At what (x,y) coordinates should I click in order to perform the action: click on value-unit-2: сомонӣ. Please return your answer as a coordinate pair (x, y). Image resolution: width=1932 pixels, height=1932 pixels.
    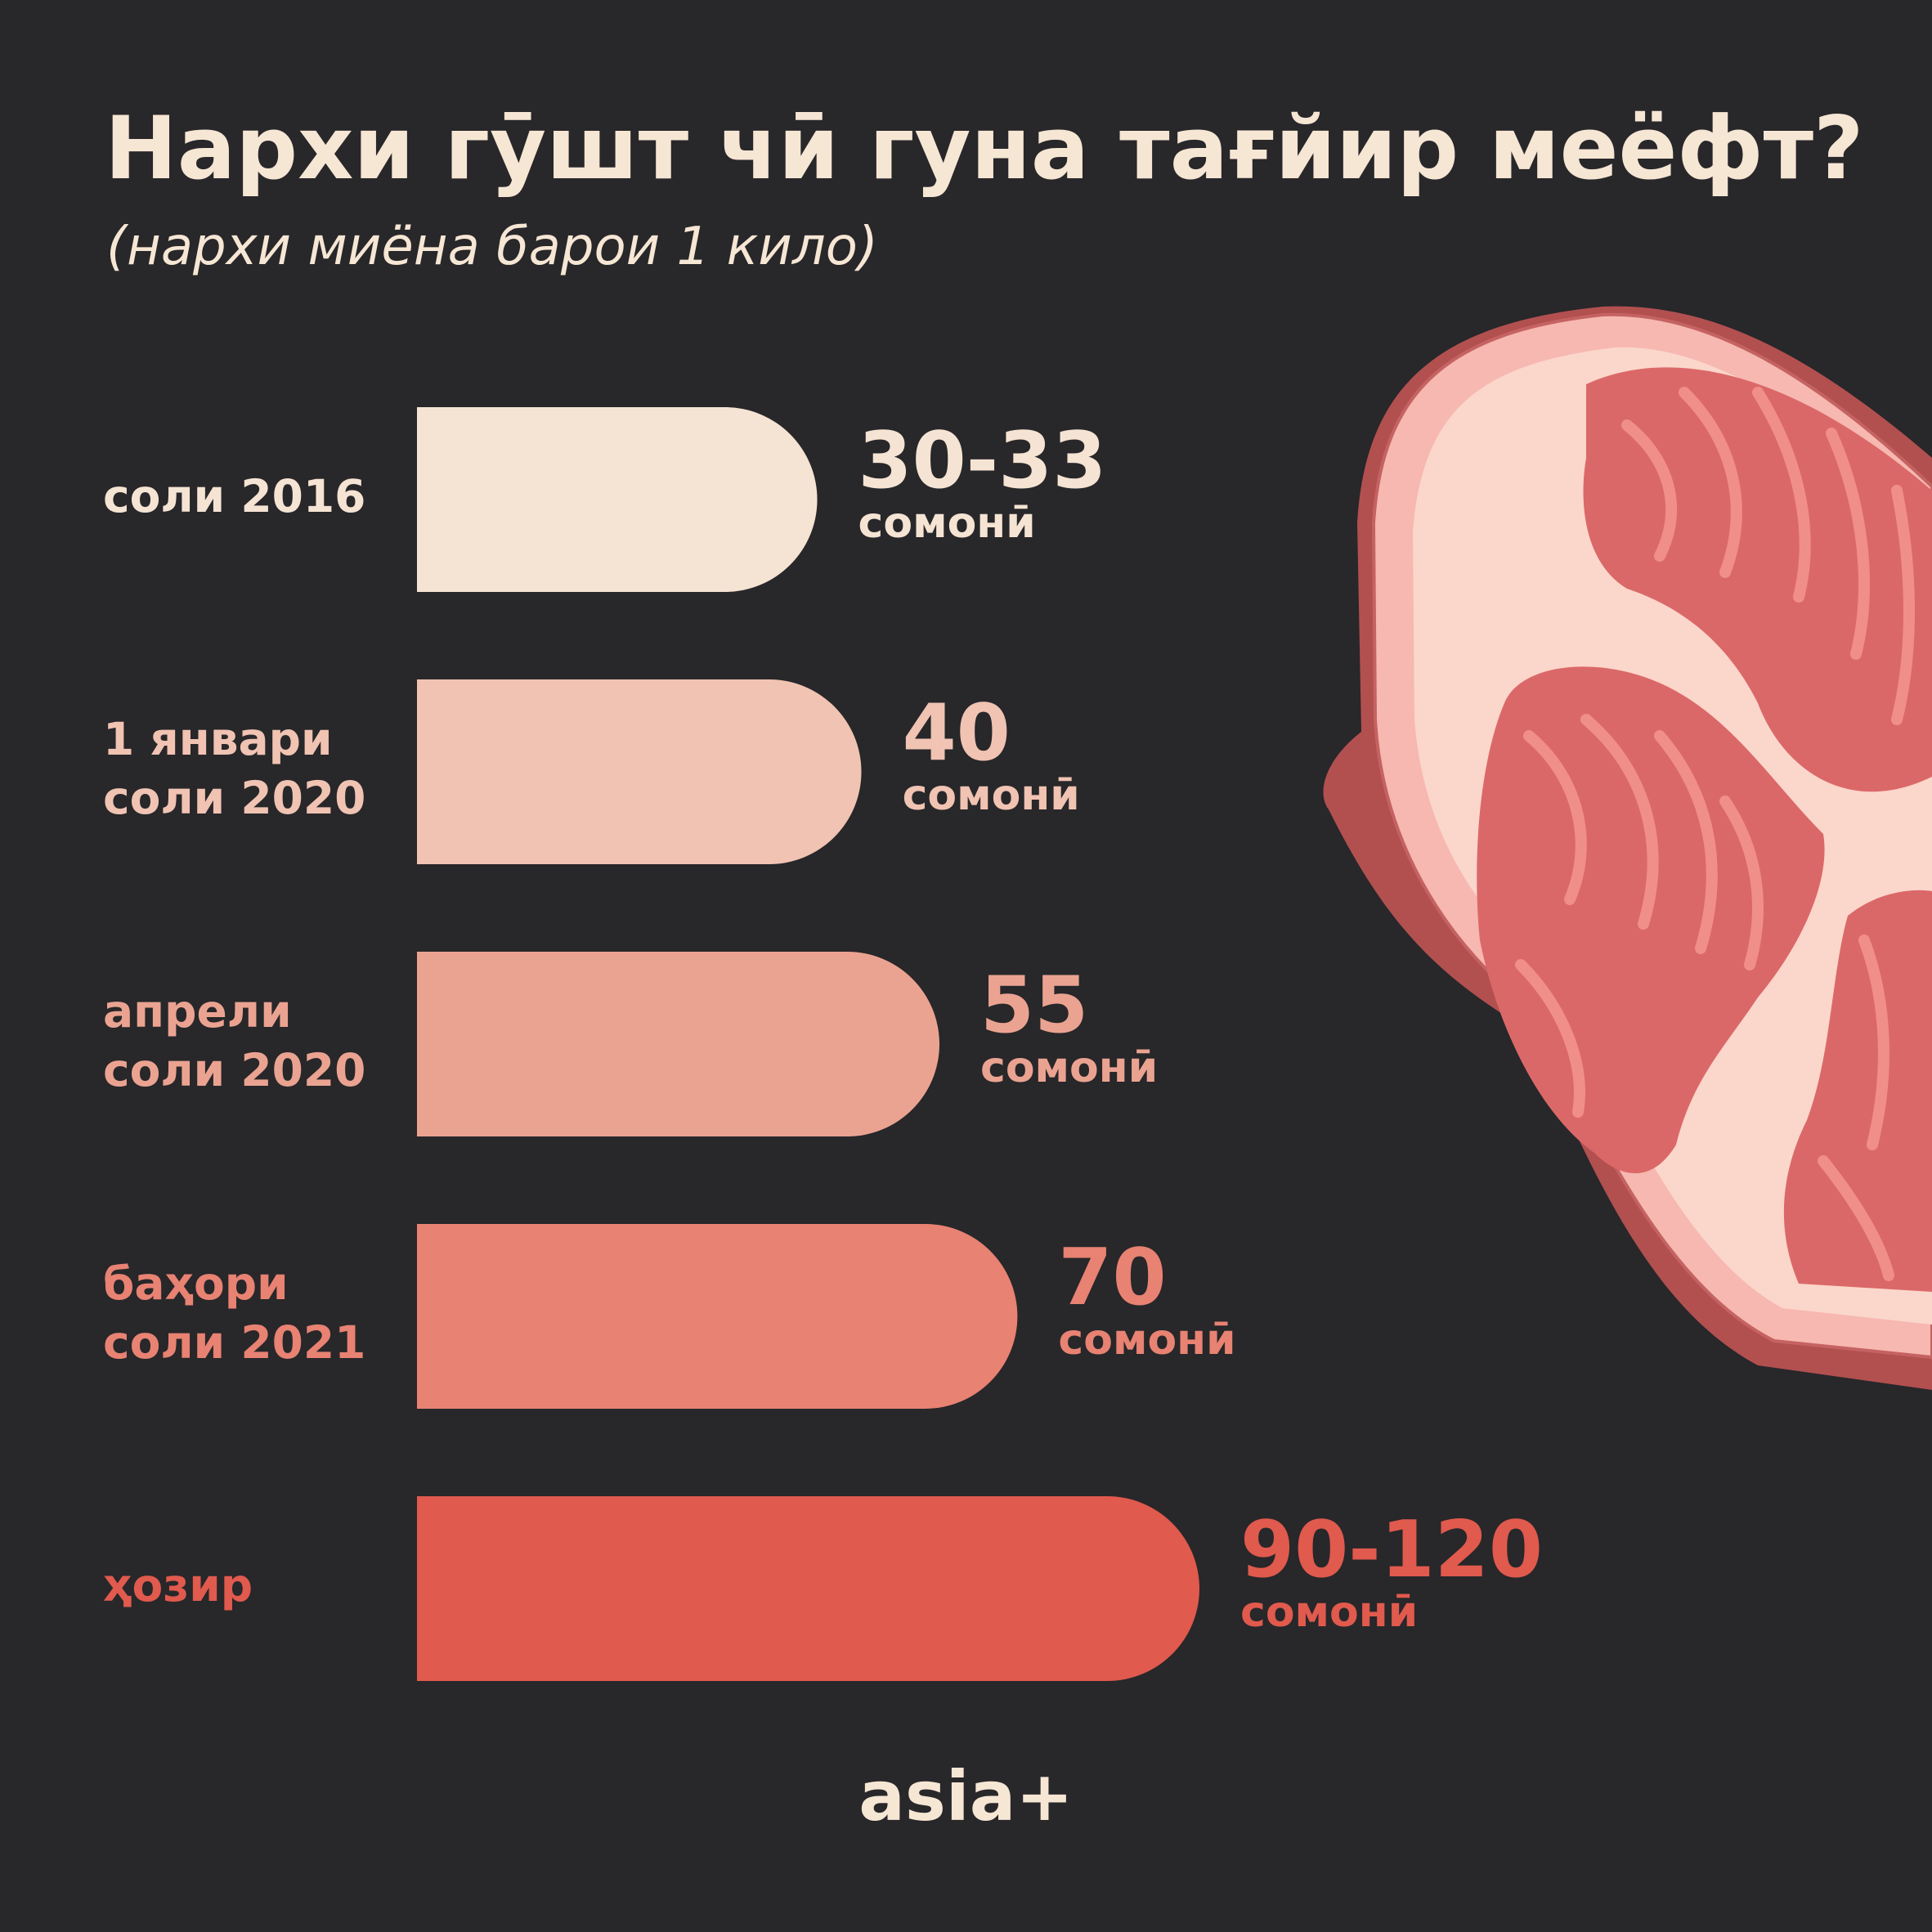
    Looking at the image, I should click on (991, 795).